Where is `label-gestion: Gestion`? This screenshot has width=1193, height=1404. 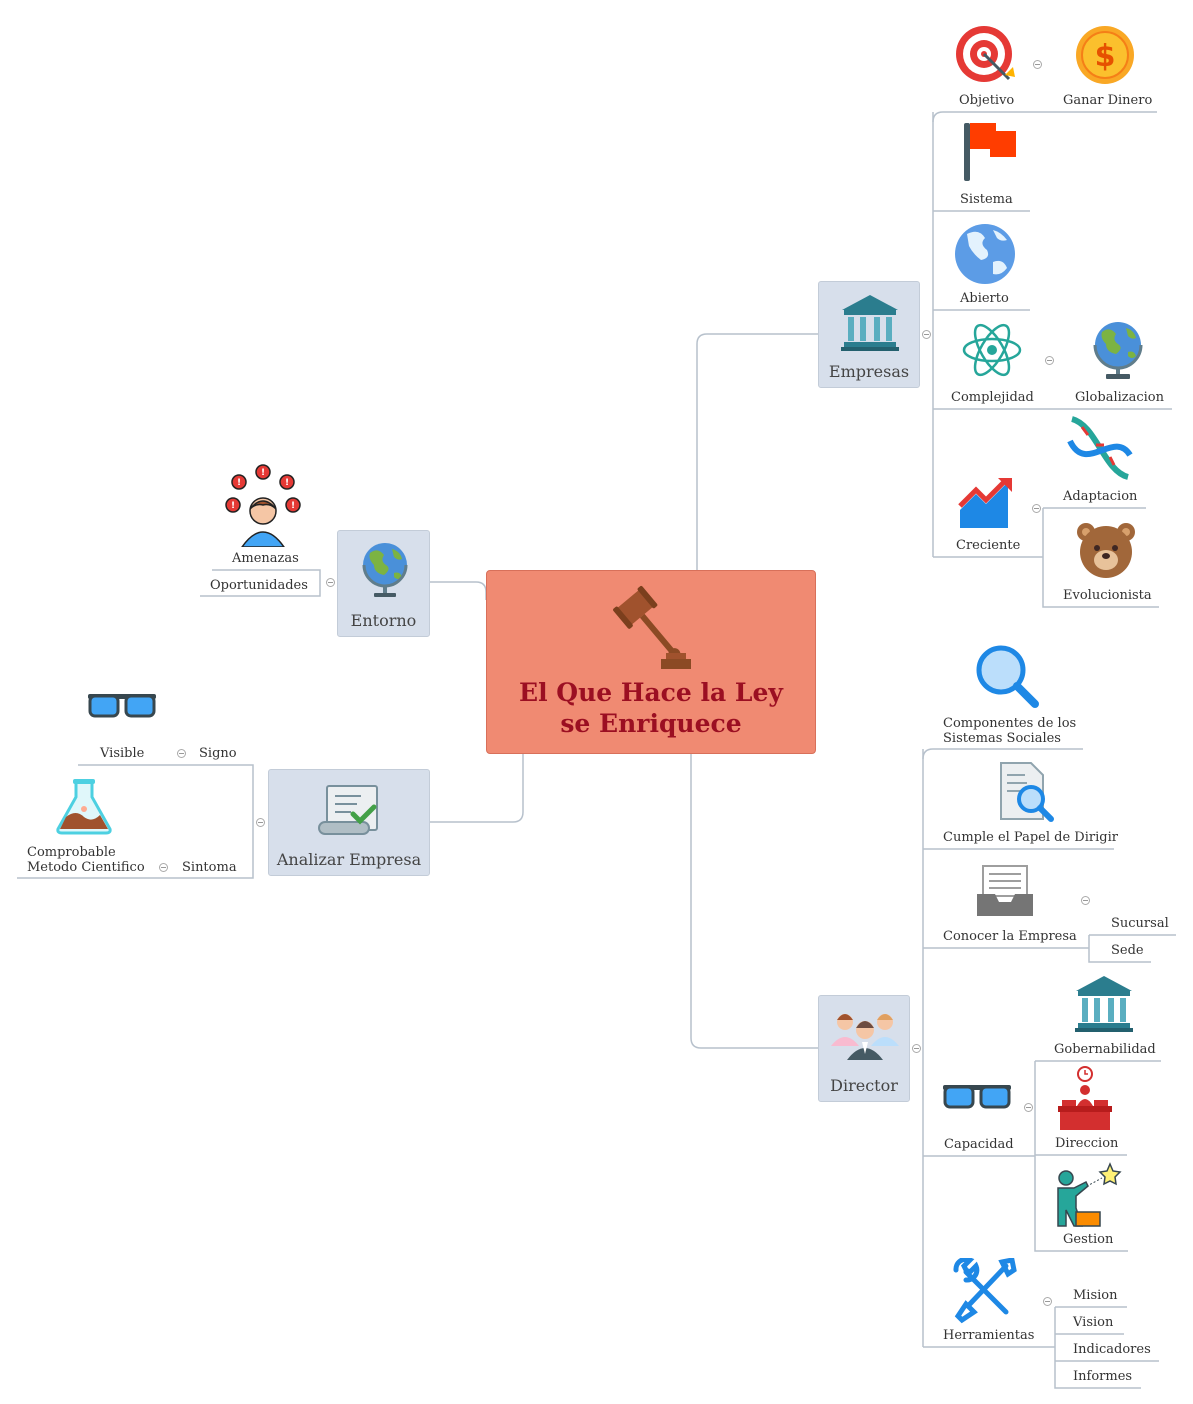
label-gestion: Gestion is located at coordinates (1088, 1239).